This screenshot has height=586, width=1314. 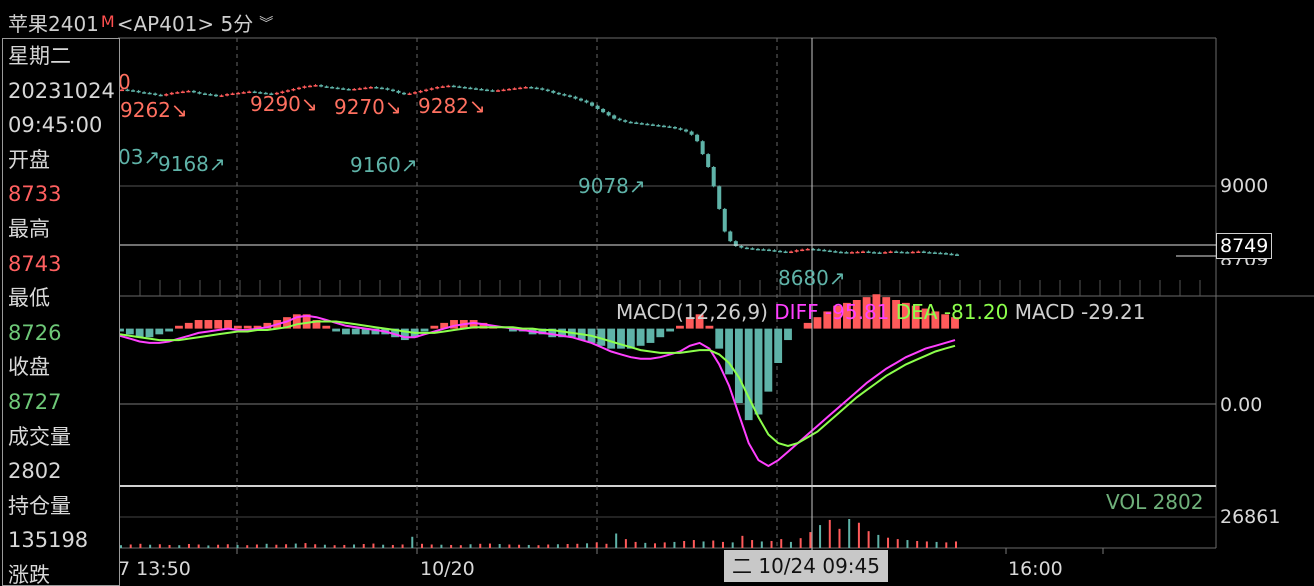 What do you see at coordinates (670, 551) in the screenshot?
I see `x-ticks` at bounding box center [670, 551].